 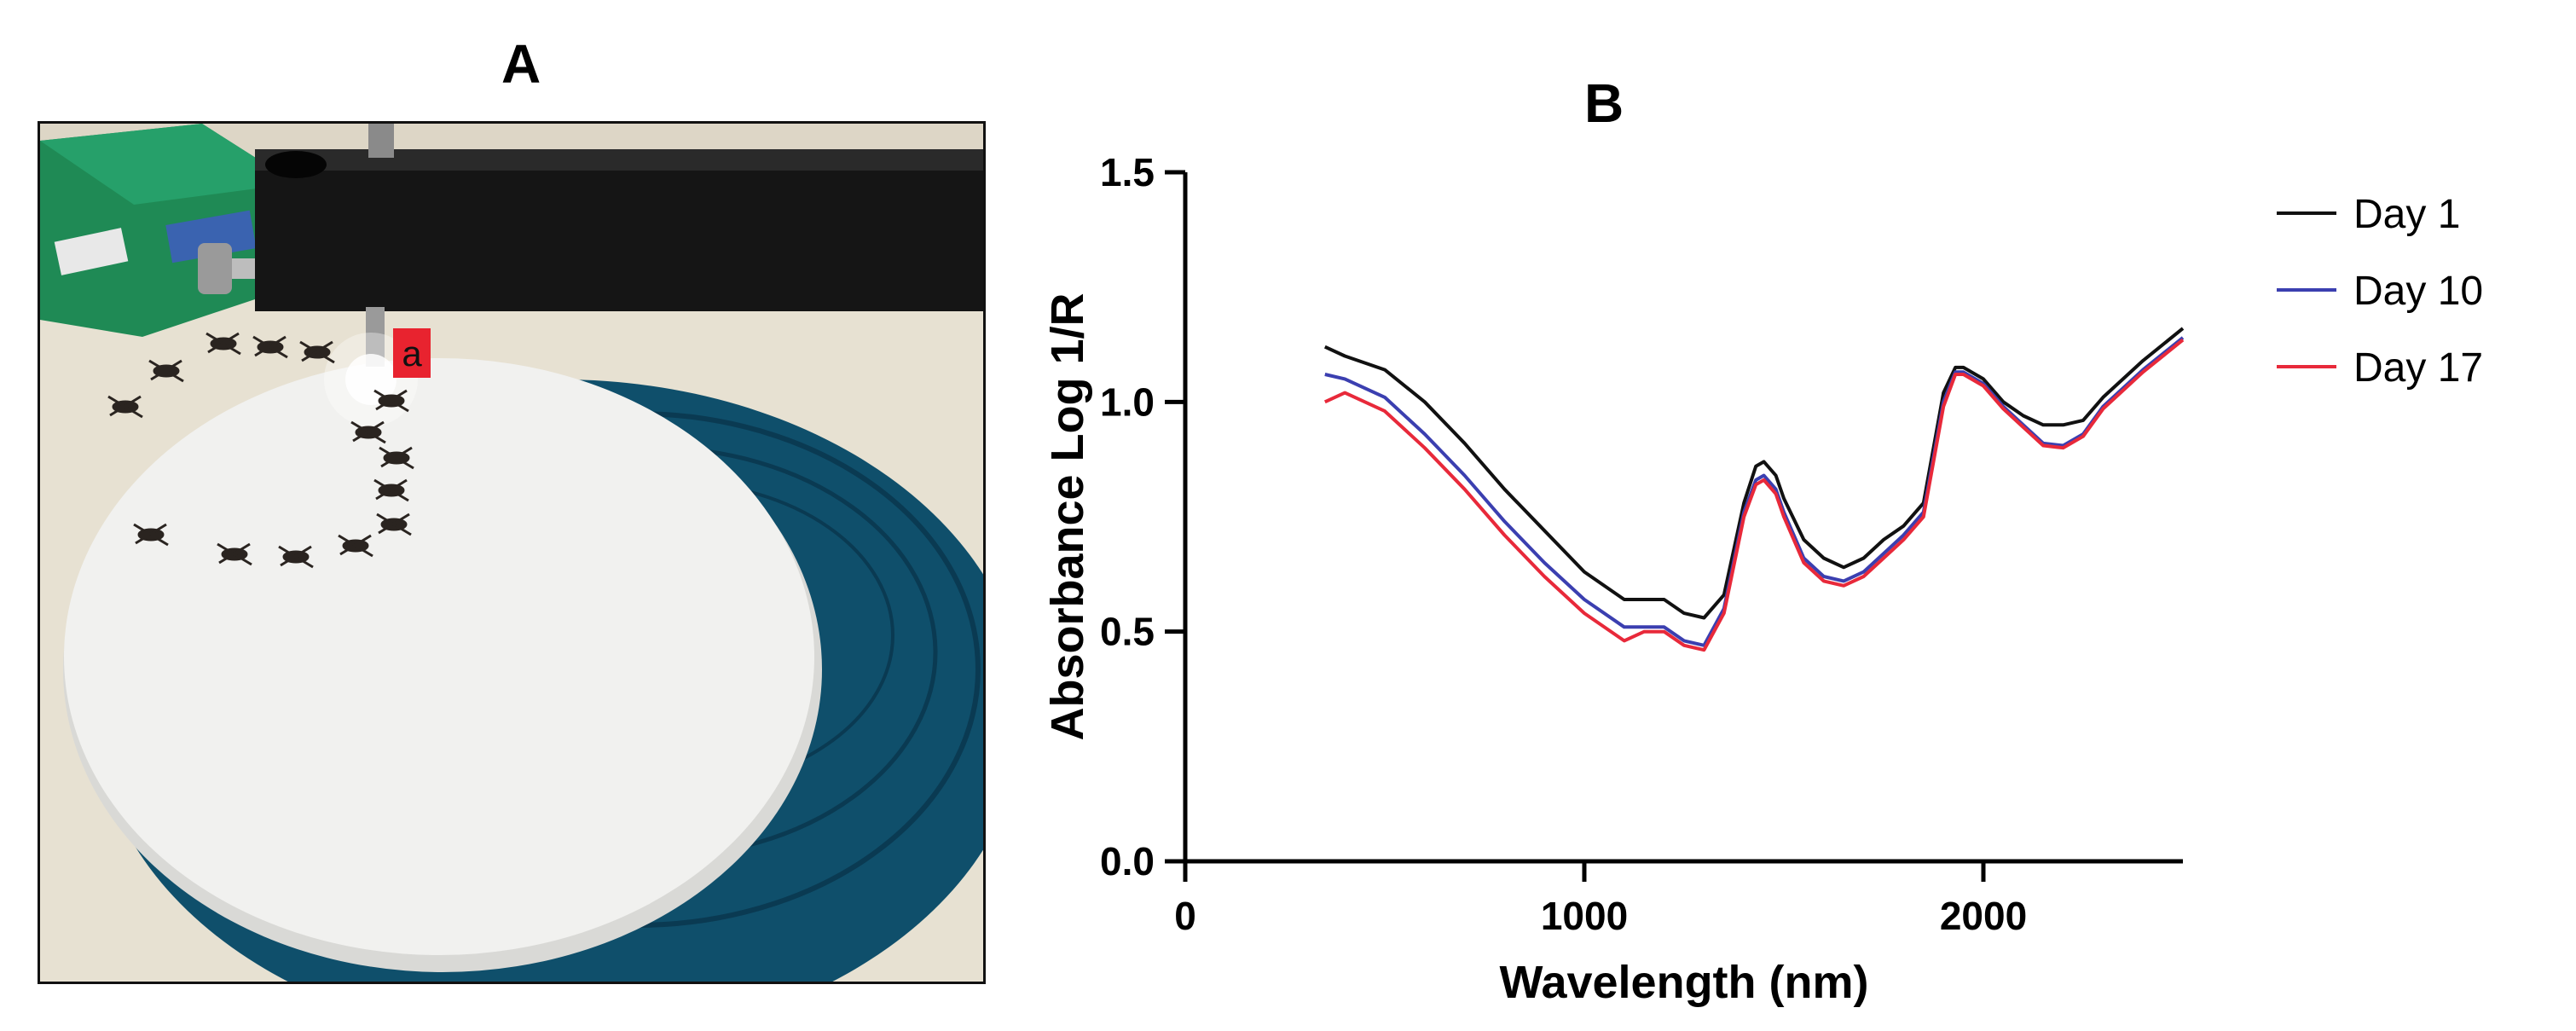 What do you see at coordinates (260, 450) in the screenshot?
I see `mosquito-specimens` at bounding box center [260, 450].